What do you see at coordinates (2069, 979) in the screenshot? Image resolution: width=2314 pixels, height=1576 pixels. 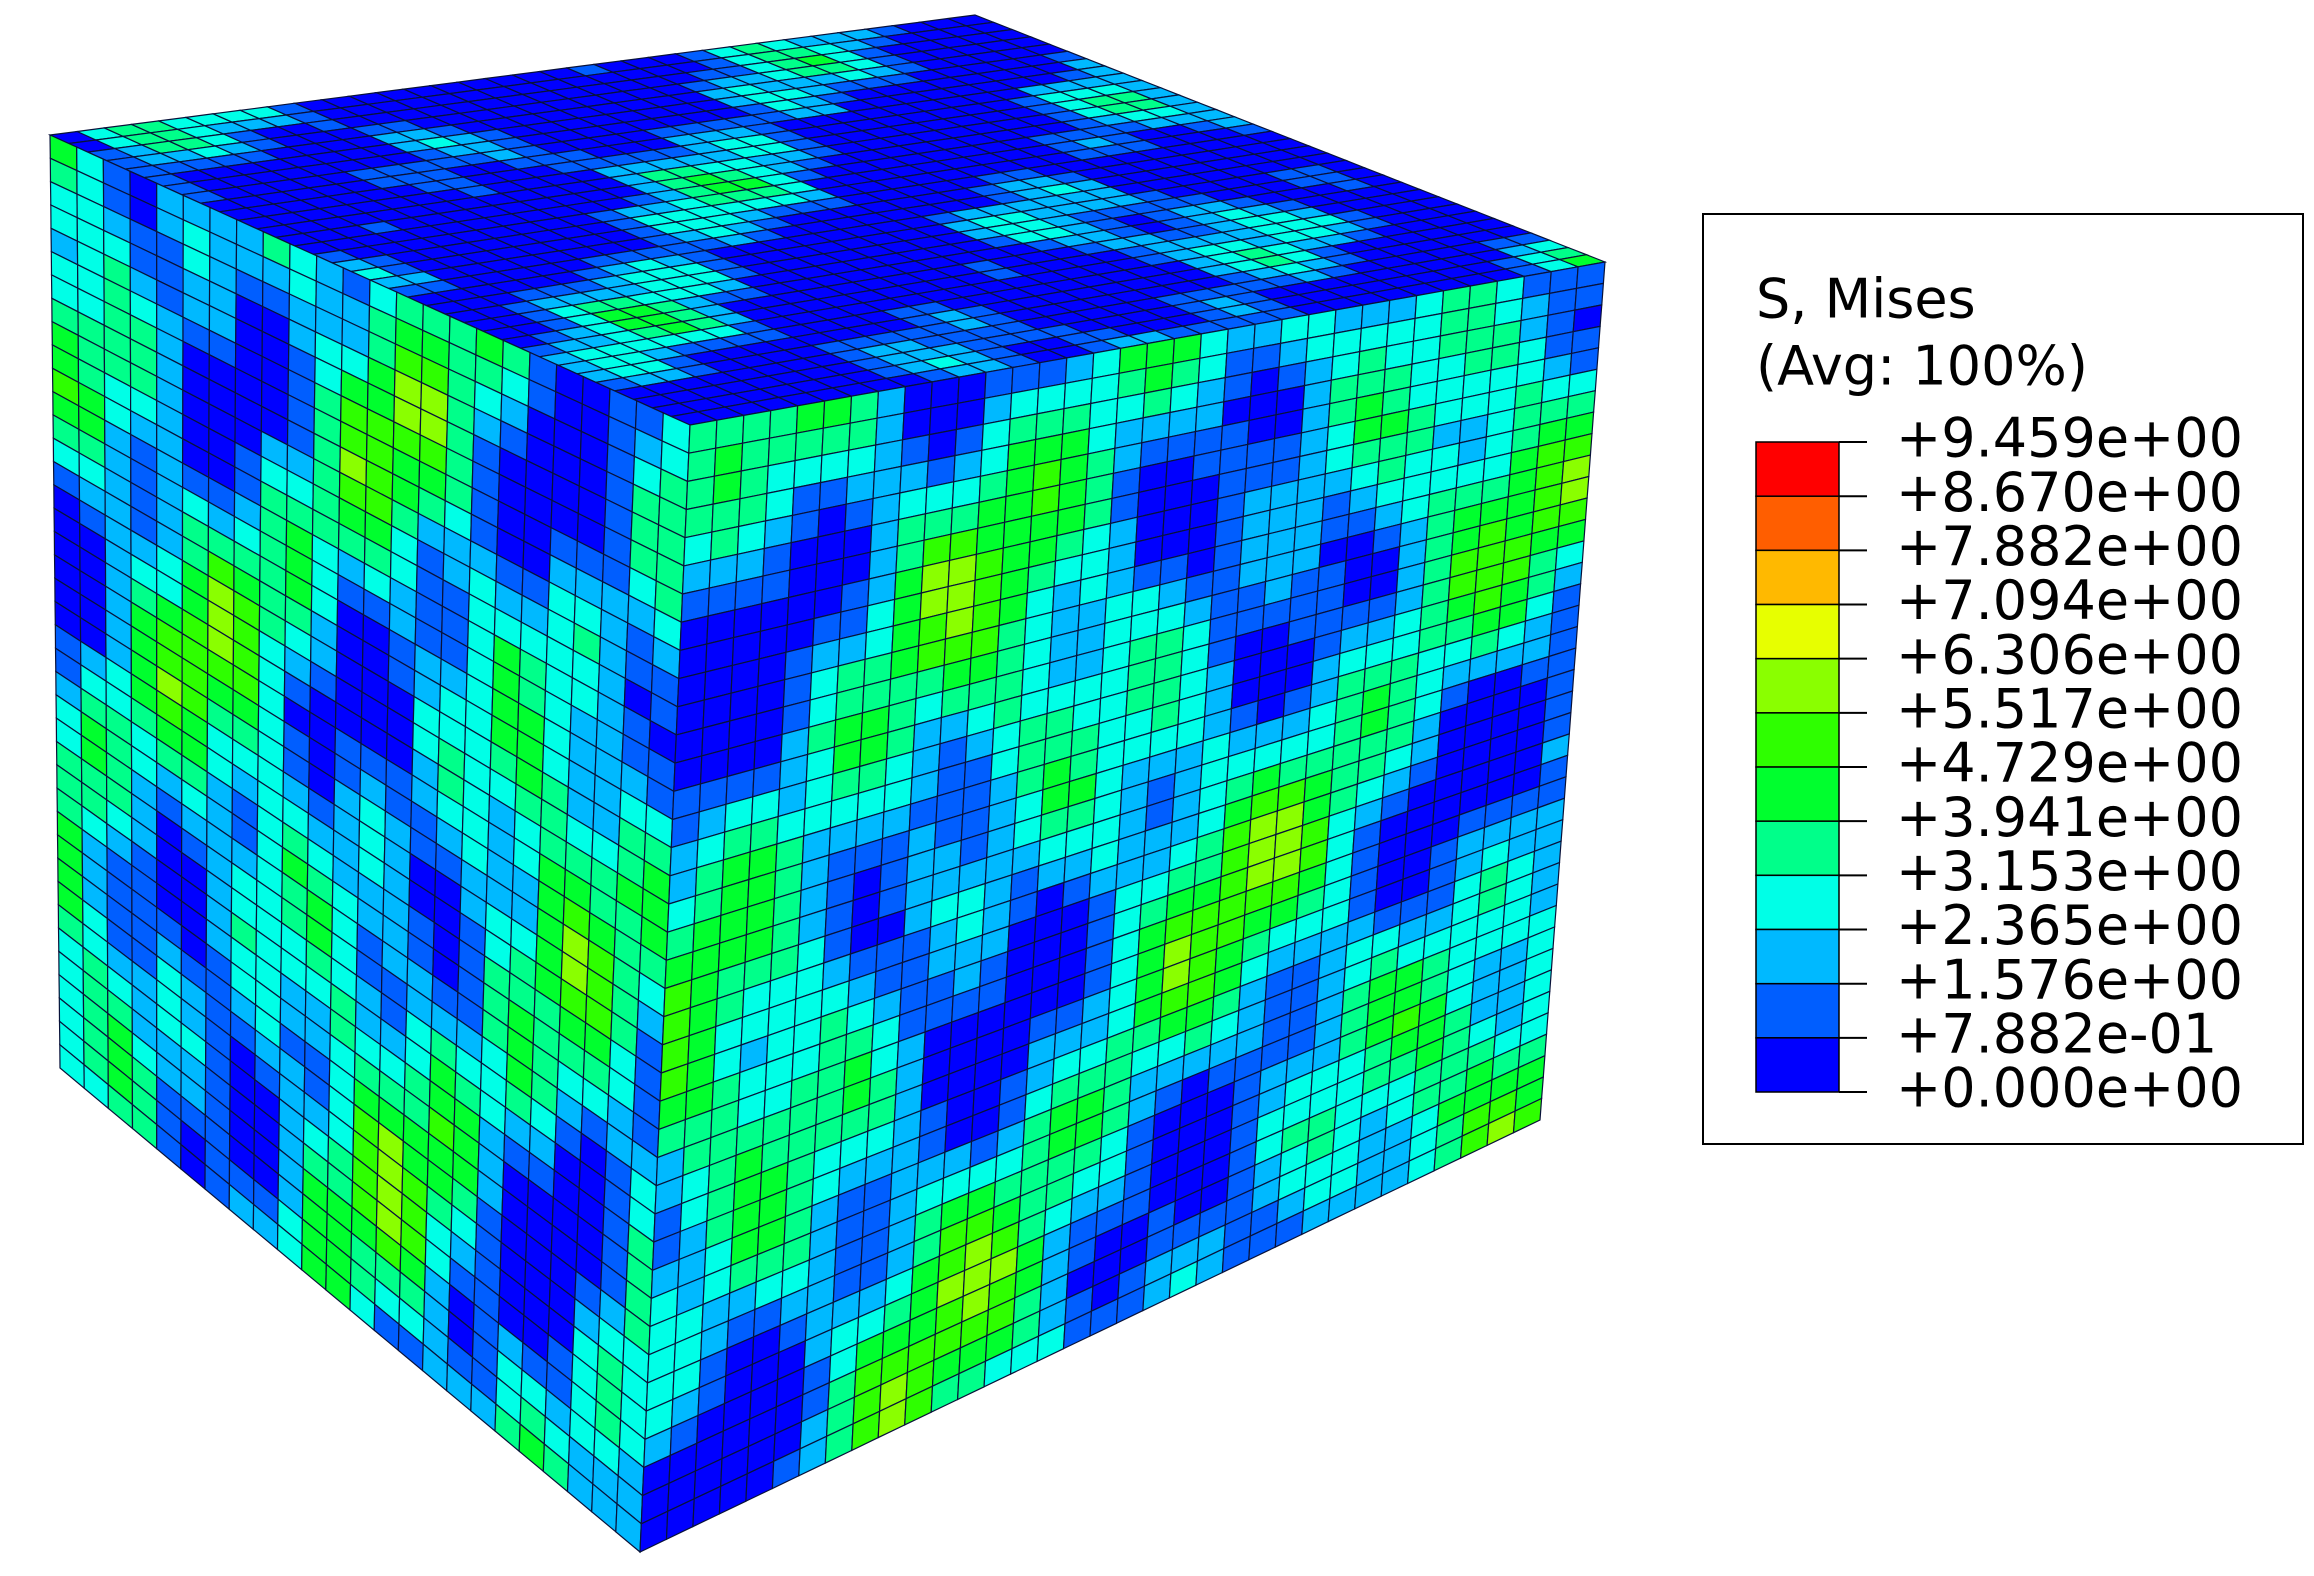 I see `legend-tick-label: +1.576e+00` at bounding box center [2069, 979].